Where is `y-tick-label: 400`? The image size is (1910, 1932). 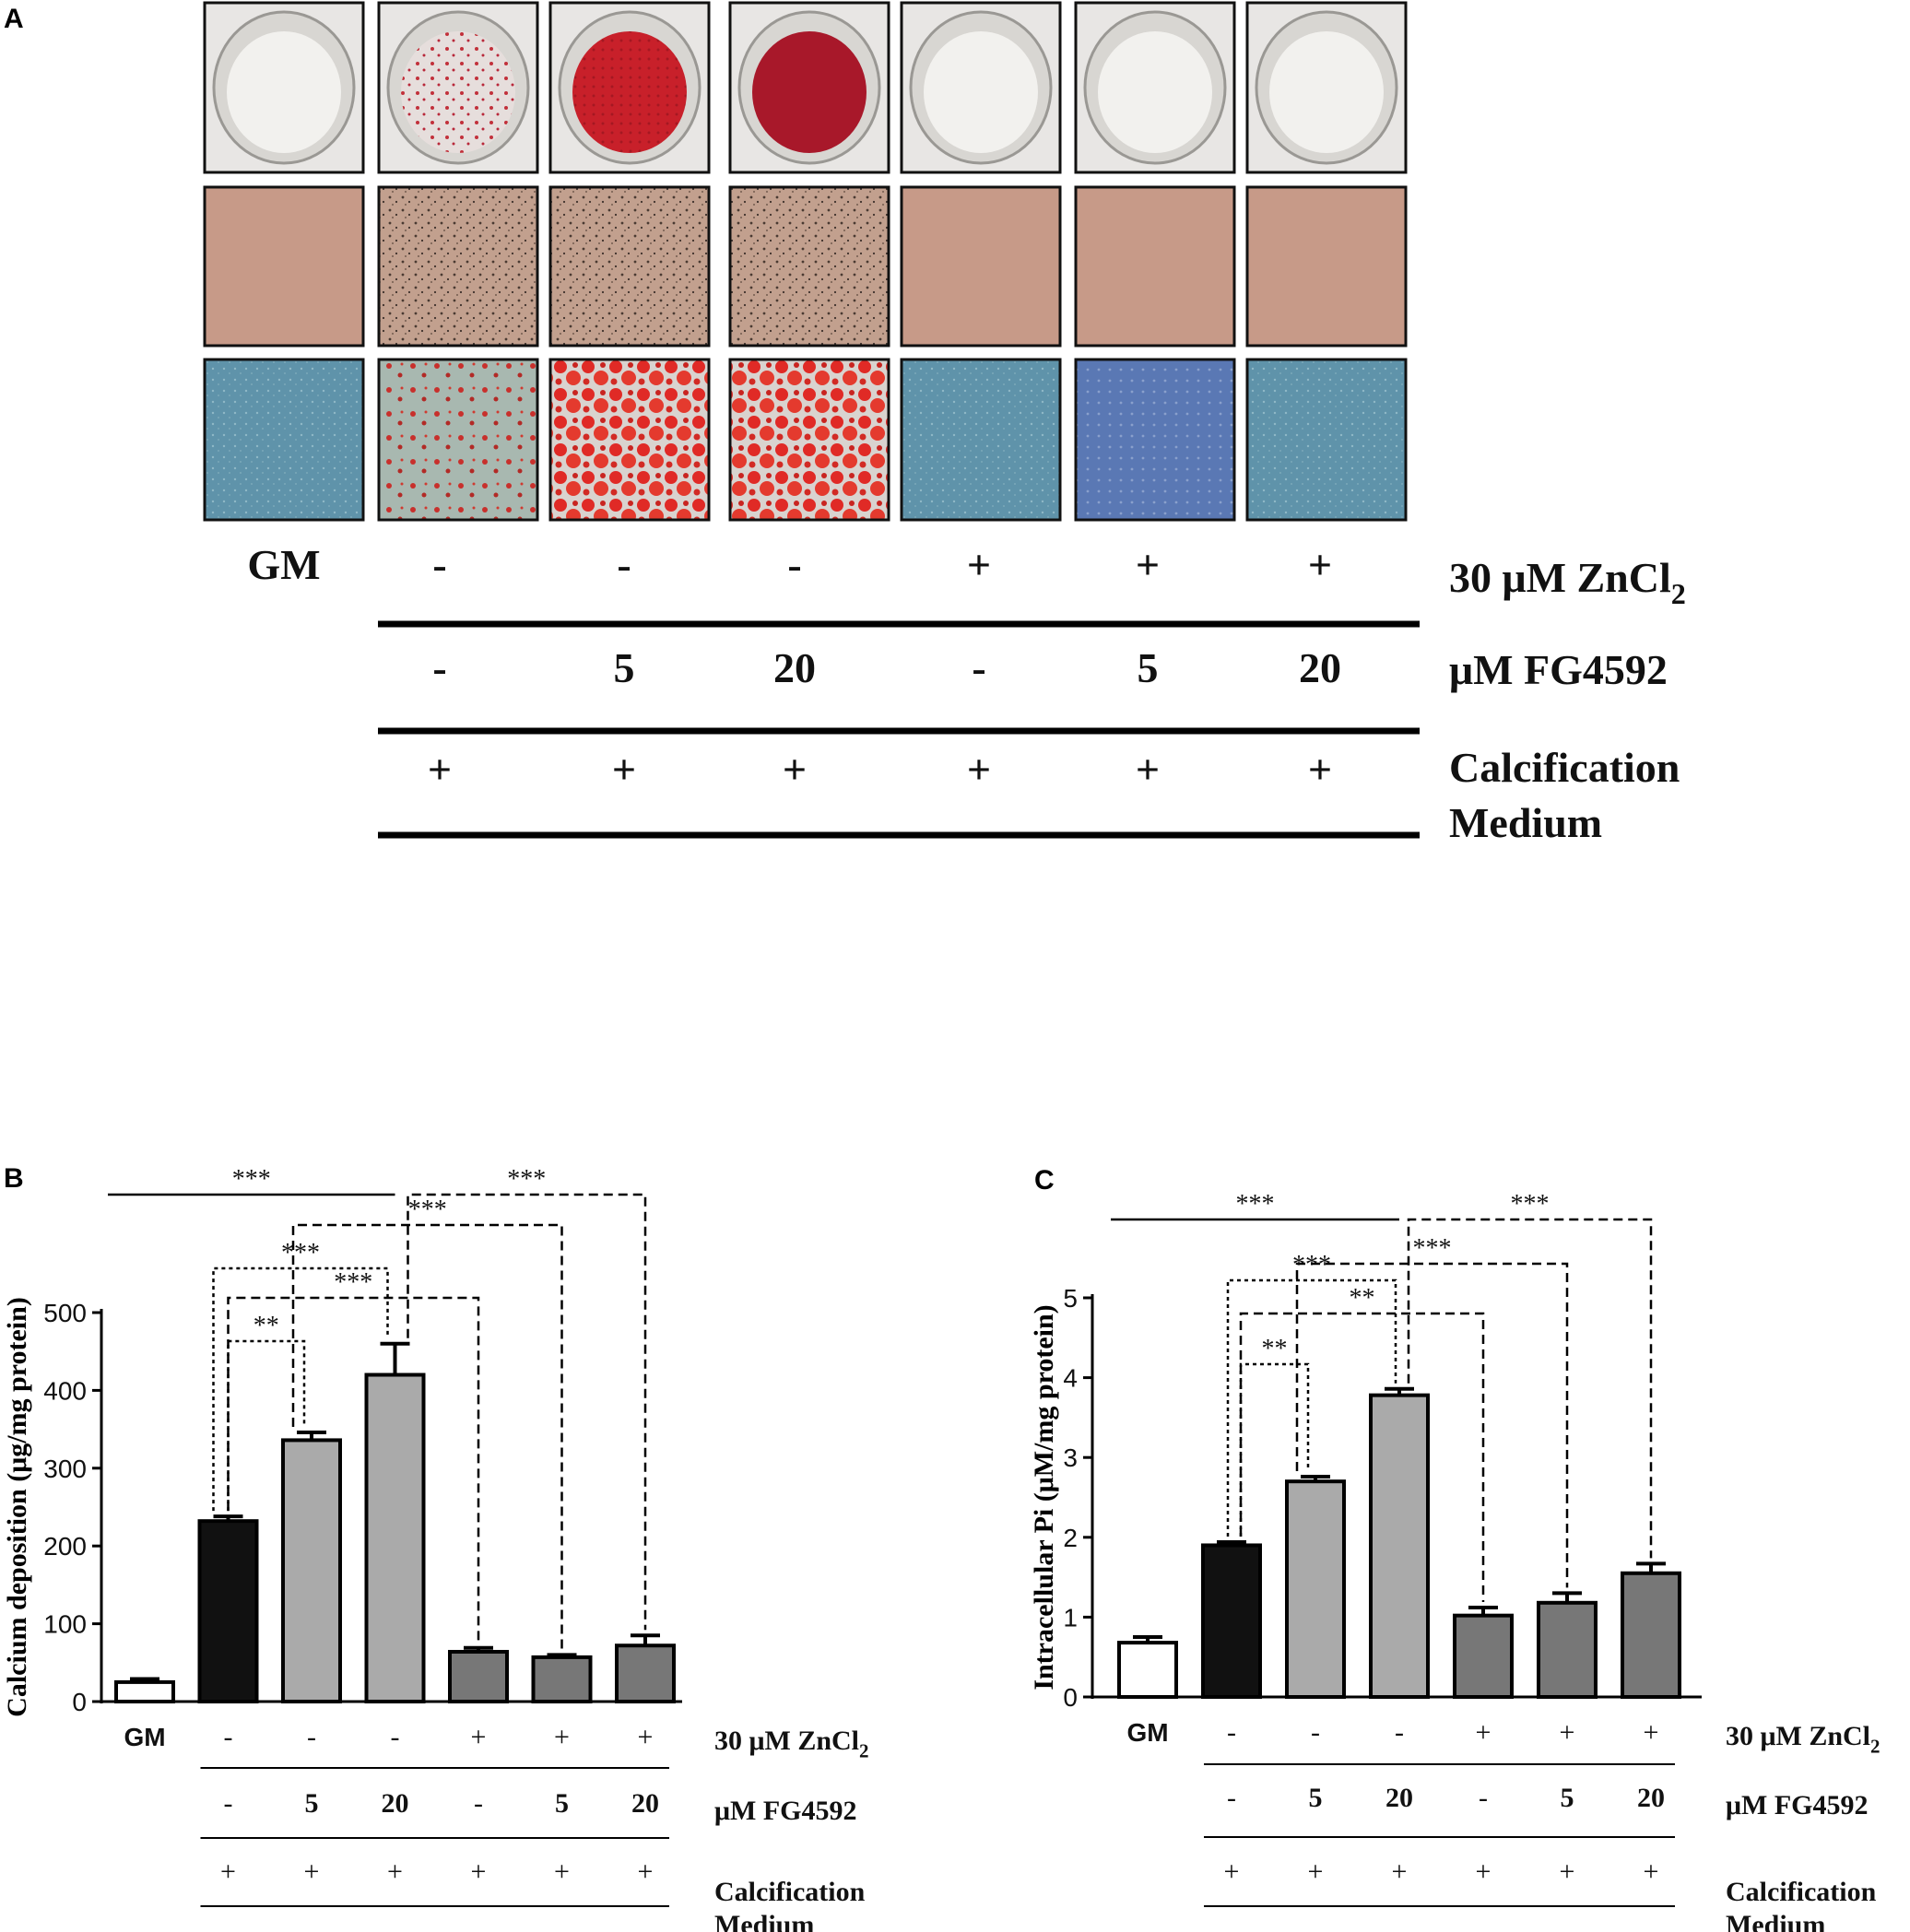
y-tick-label: 400 is located at coordinates (65, 1390).